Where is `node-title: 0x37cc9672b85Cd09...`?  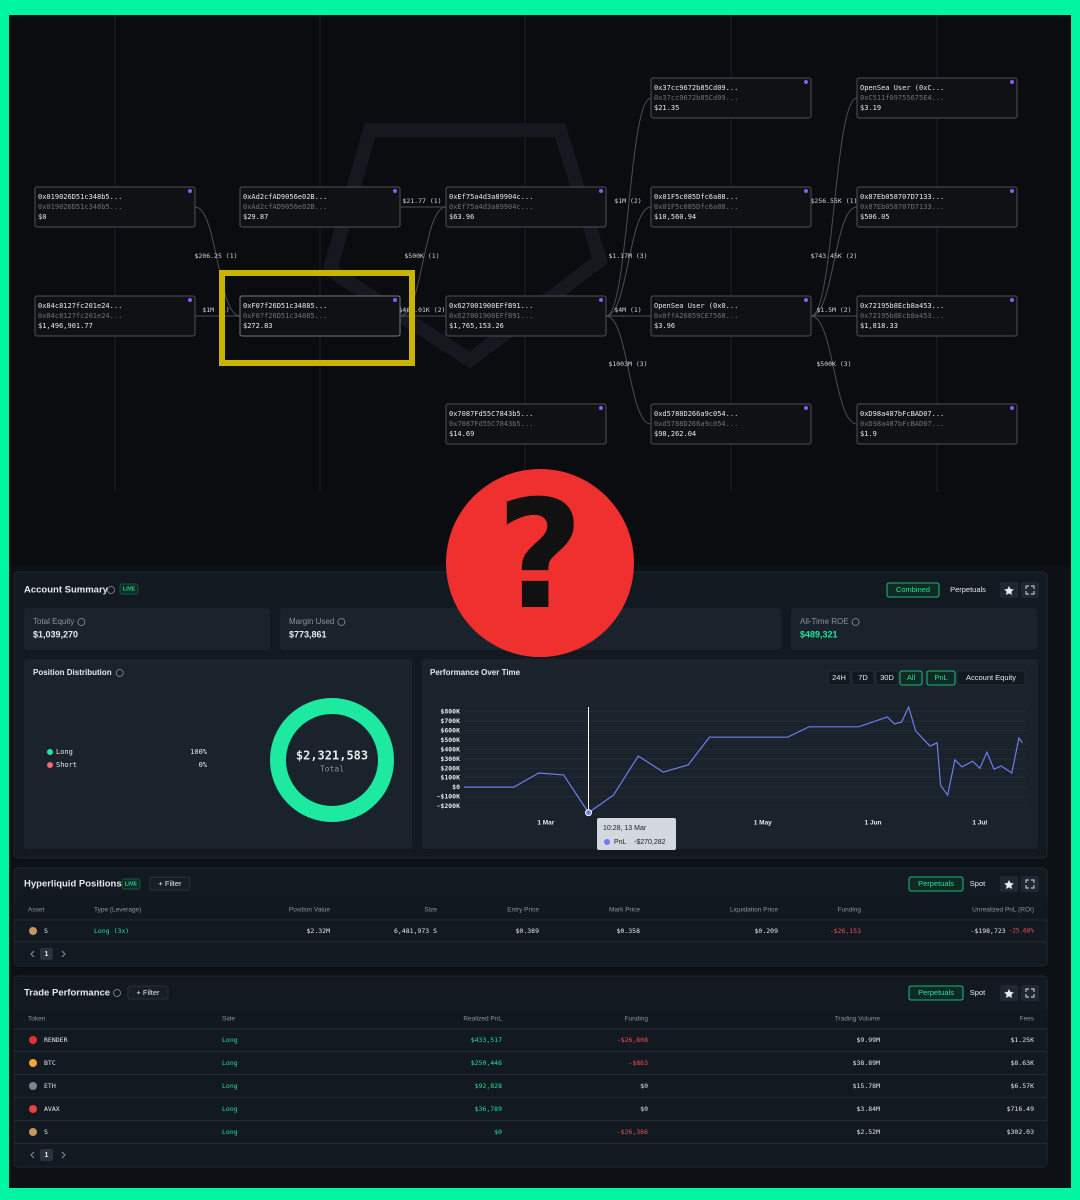
node-title: 0x37cc9672b85Cd09... is located at coordinates (696, 88).